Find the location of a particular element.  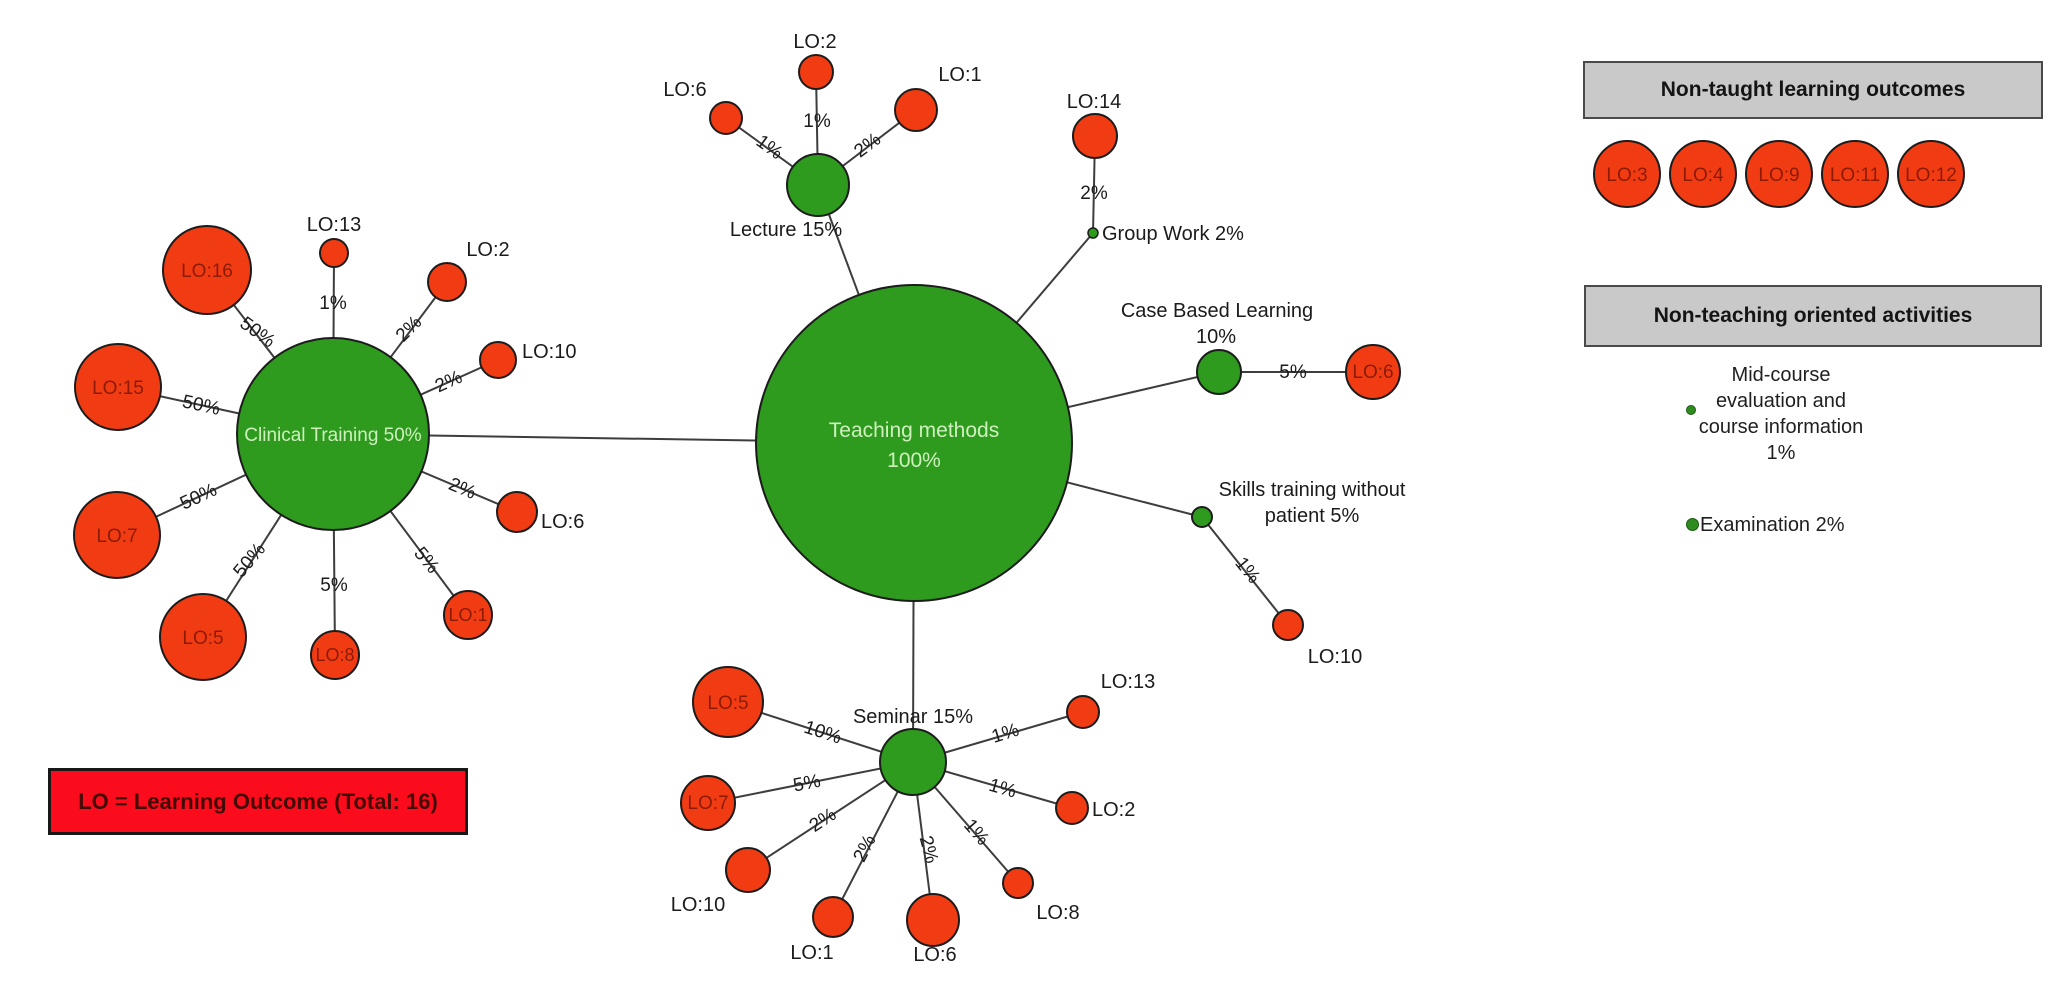

lo15-label: LO:15 is located at coordinates (118, 388).